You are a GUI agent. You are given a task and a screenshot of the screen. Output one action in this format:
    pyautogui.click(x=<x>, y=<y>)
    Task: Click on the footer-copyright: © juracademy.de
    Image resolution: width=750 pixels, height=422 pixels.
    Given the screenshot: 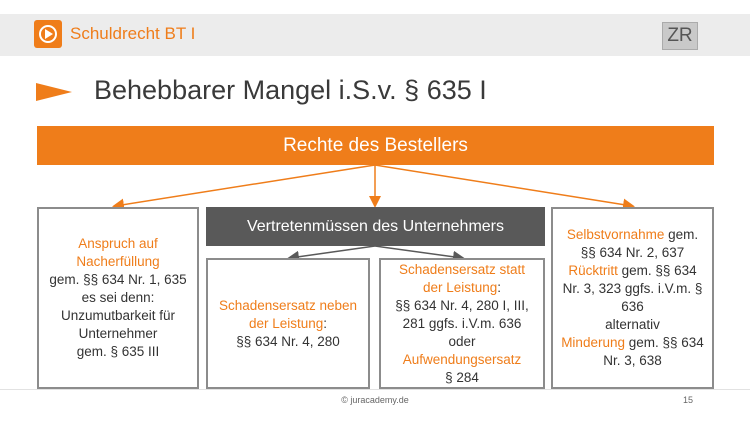 What is the action you would take?
    pyautogui.click(x=375, y=400)
    